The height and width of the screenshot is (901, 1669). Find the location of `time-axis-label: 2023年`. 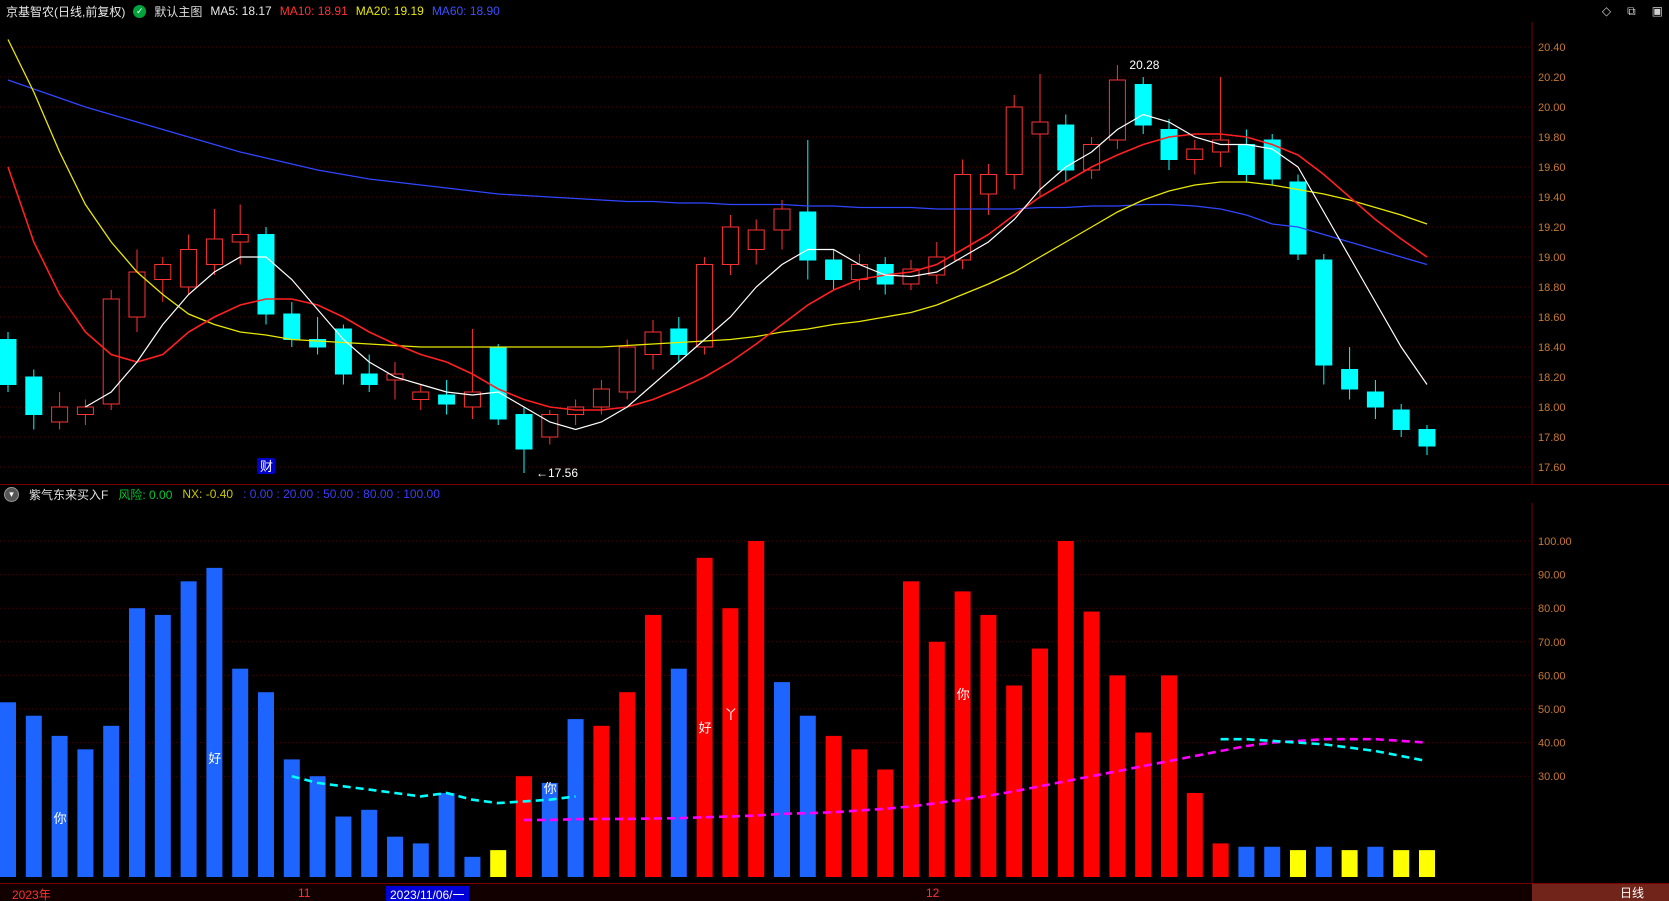

time-axis-label: 2023年 is located at coordinates (31, 894).